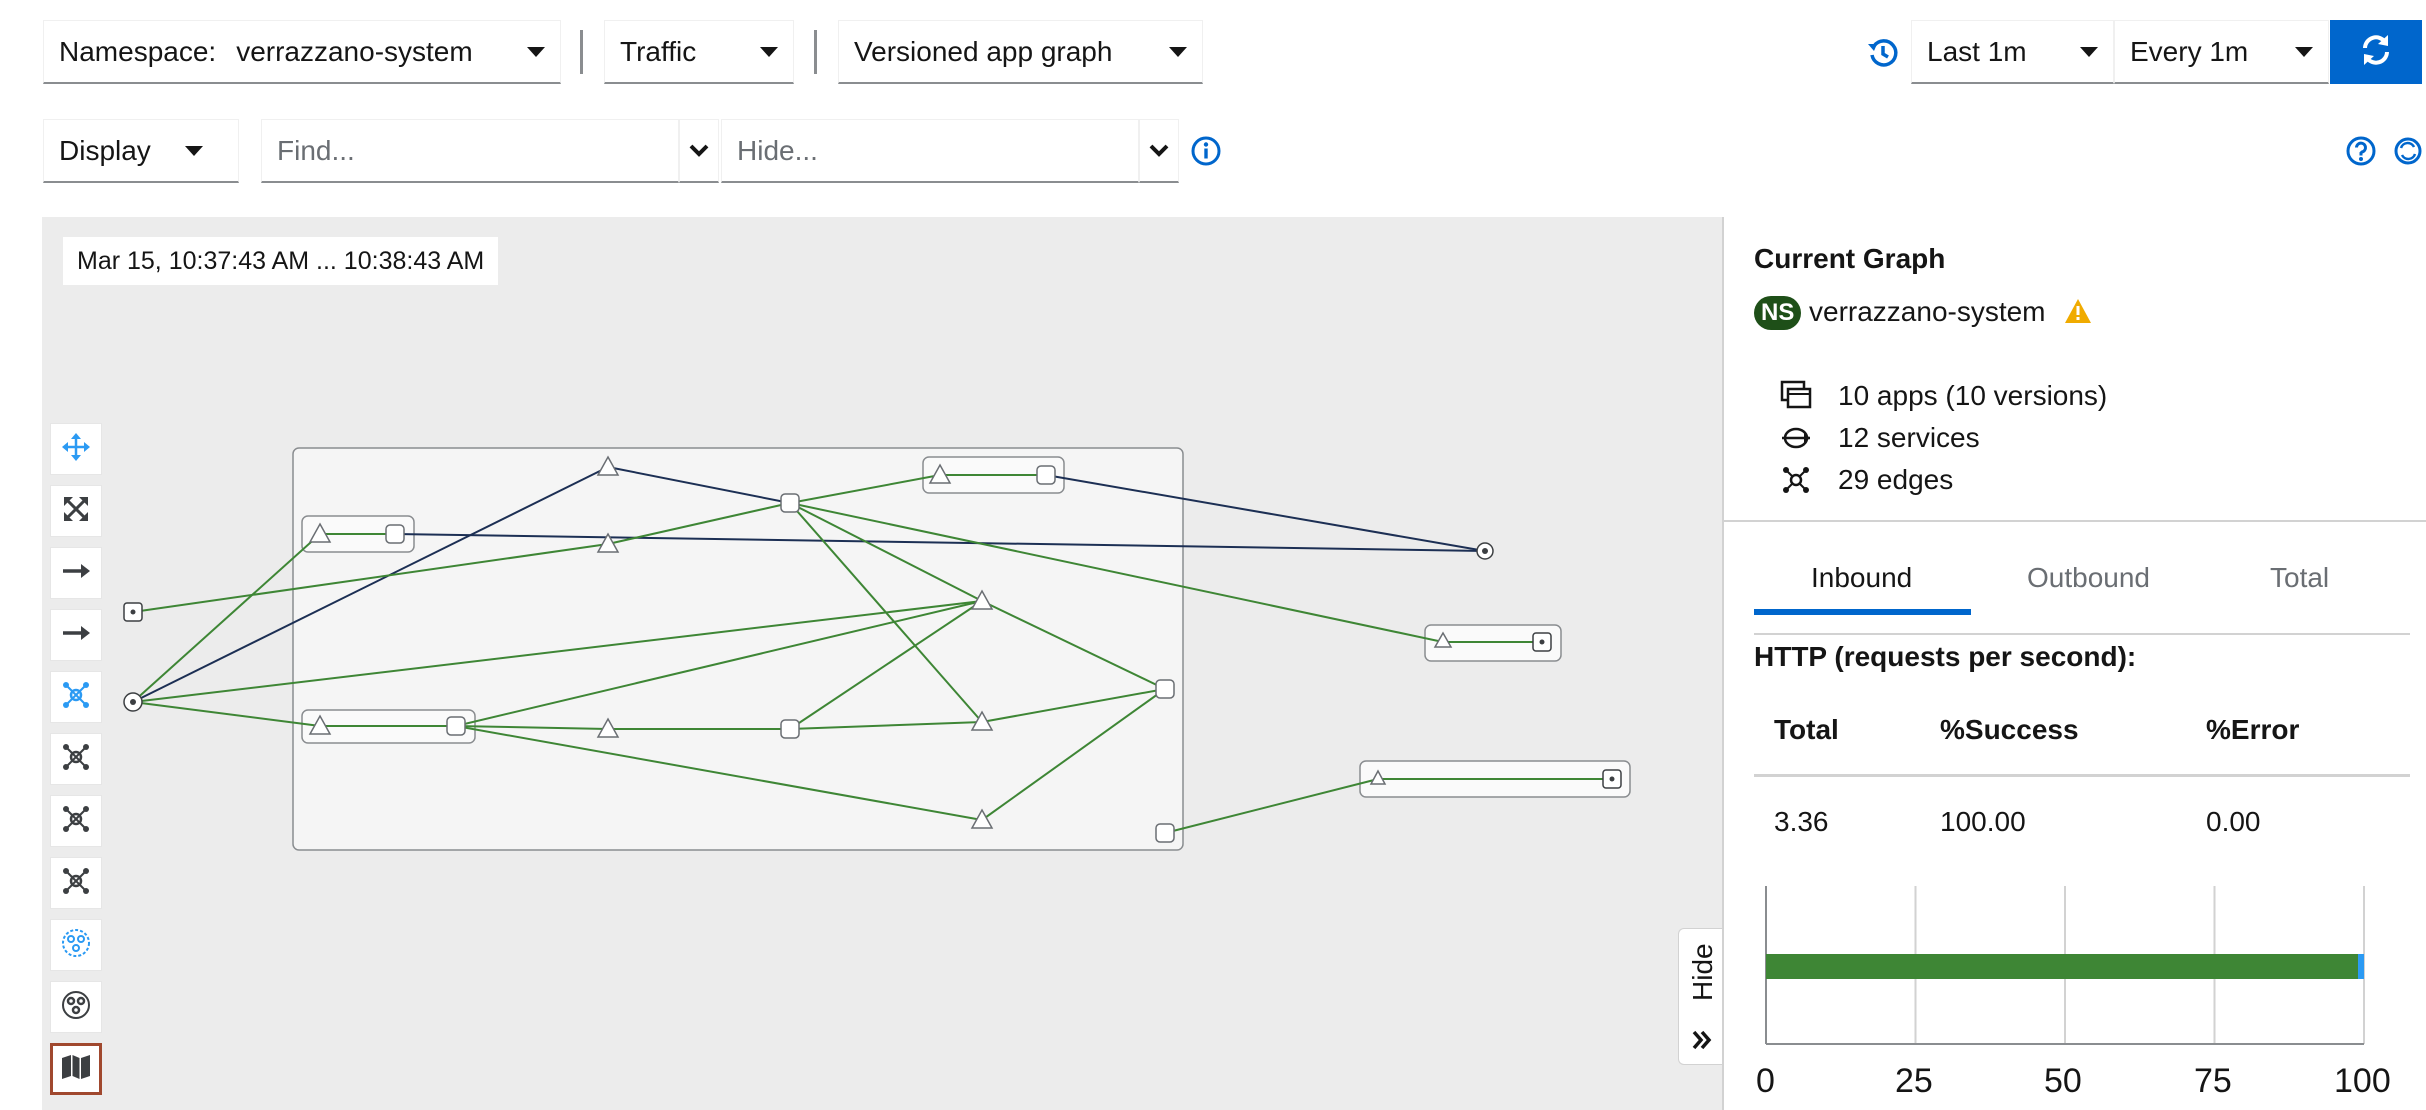 This screenshot has width=2426, height=1110. I want to click on graph-time-range-text: Mar 15, 10:37:43 AM ... 10:38:43 AM, so click(281, 260).